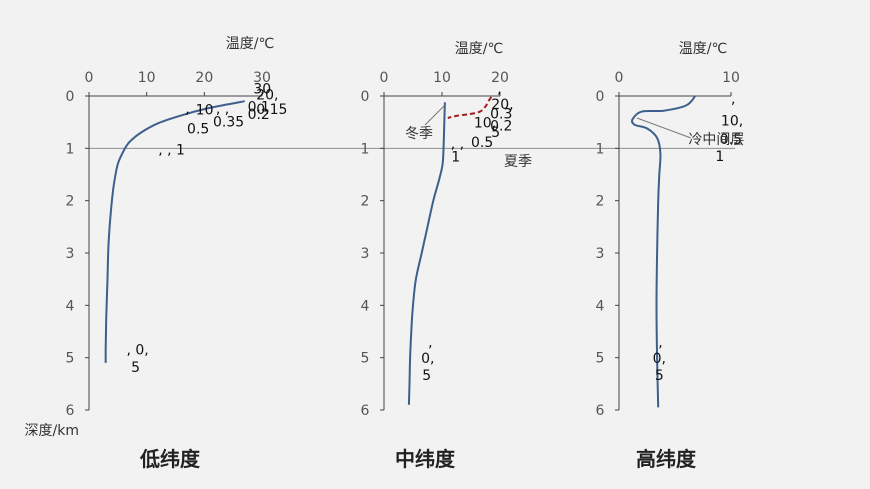  What do you see at coordinates (228, 122) in the screenshot?
I see `data-annotation: 0.35` at bounding box center [228, 122].